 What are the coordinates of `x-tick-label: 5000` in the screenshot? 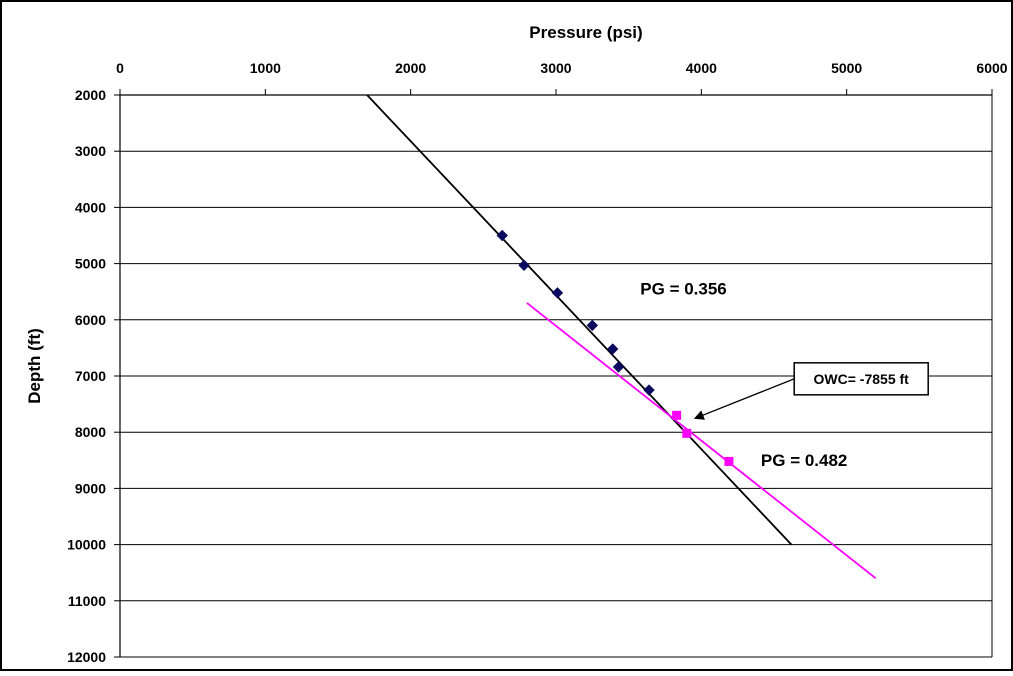 It's located at (846, 68).